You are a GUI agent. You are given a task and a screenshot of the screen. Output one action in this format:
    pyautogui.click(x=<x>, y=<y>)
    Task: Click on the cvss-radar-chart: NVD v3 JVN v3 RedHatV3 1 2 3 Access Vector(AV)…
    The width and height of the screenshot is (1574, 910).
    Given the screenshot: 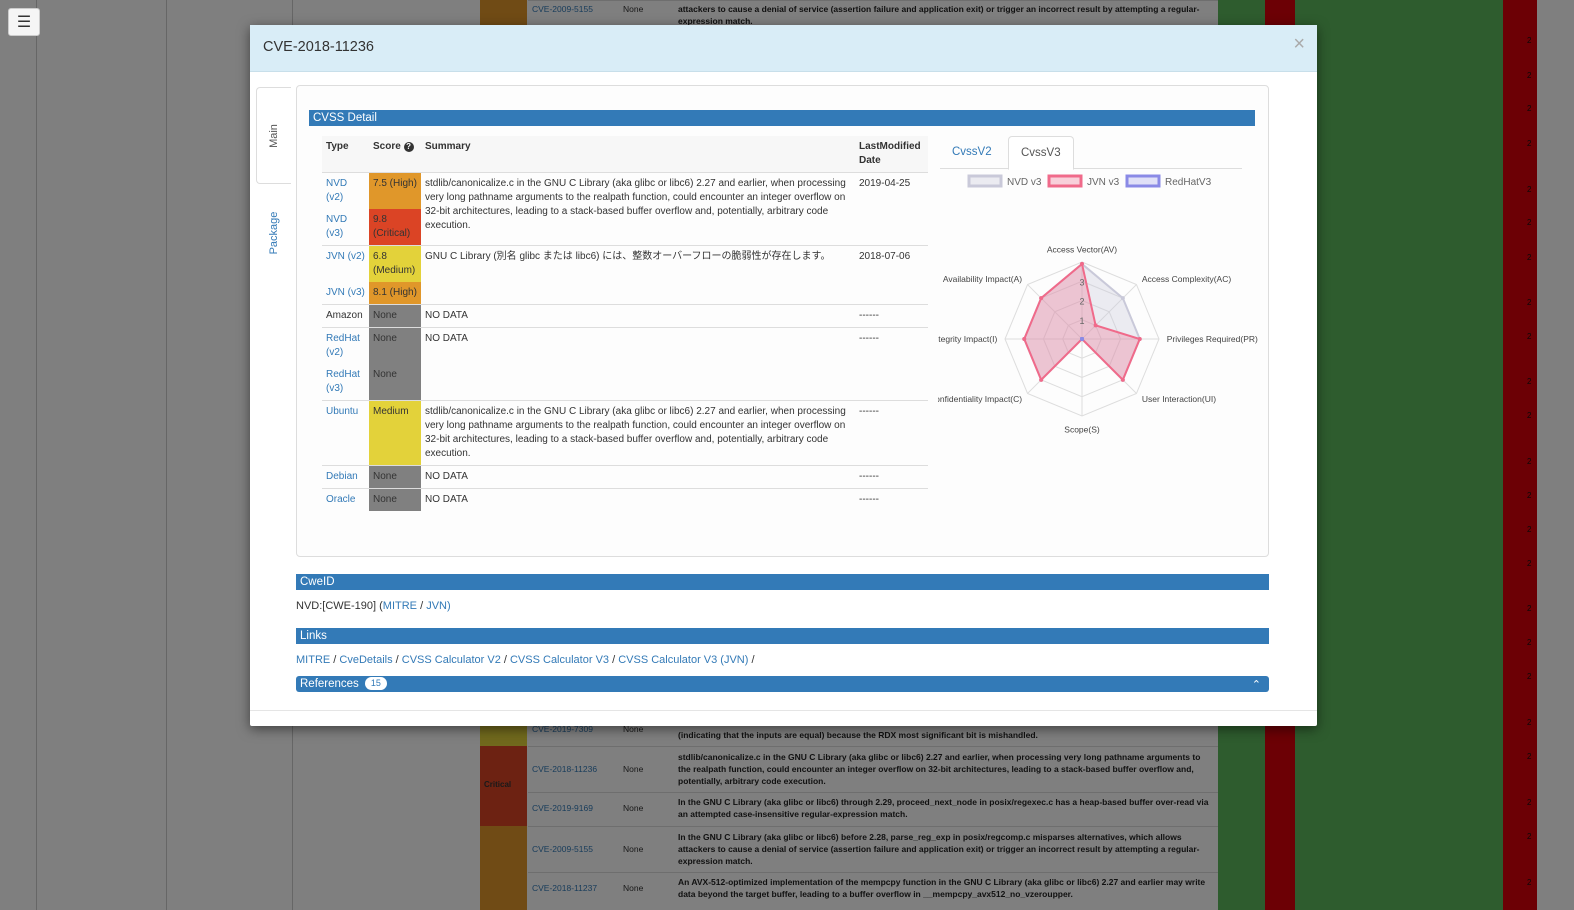 What is the action you would take?
    pyautogui.click(x=1098, y=304)
    